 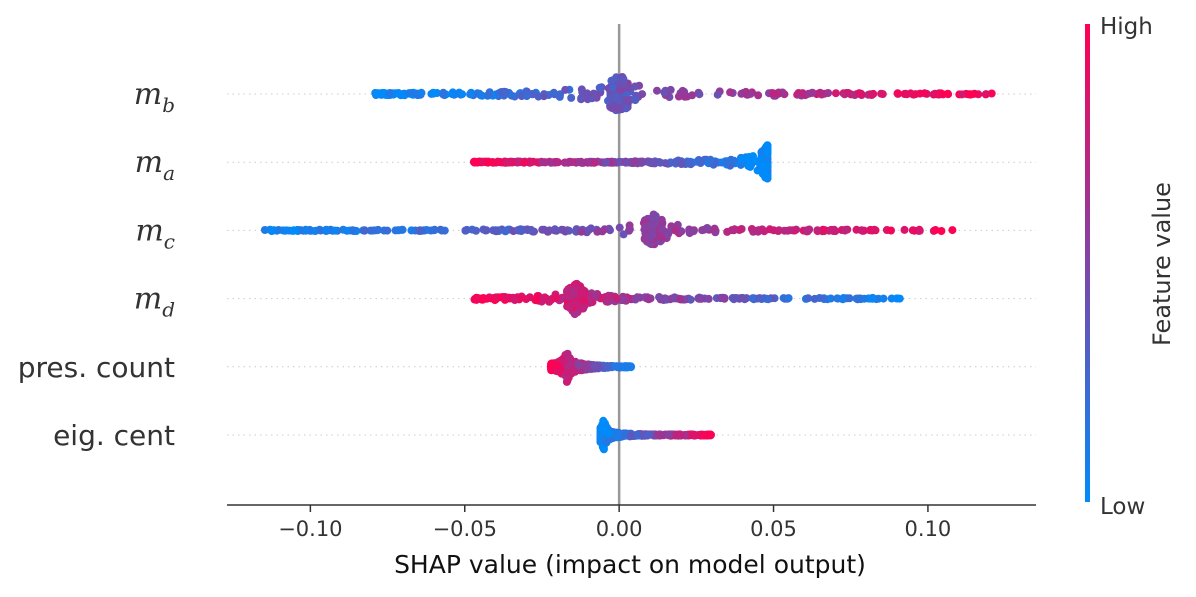 What do you see at coordinates (619, 529) in the screenshot?
I see `x-tick-label: 0.00` at bounding box center [619, 529].